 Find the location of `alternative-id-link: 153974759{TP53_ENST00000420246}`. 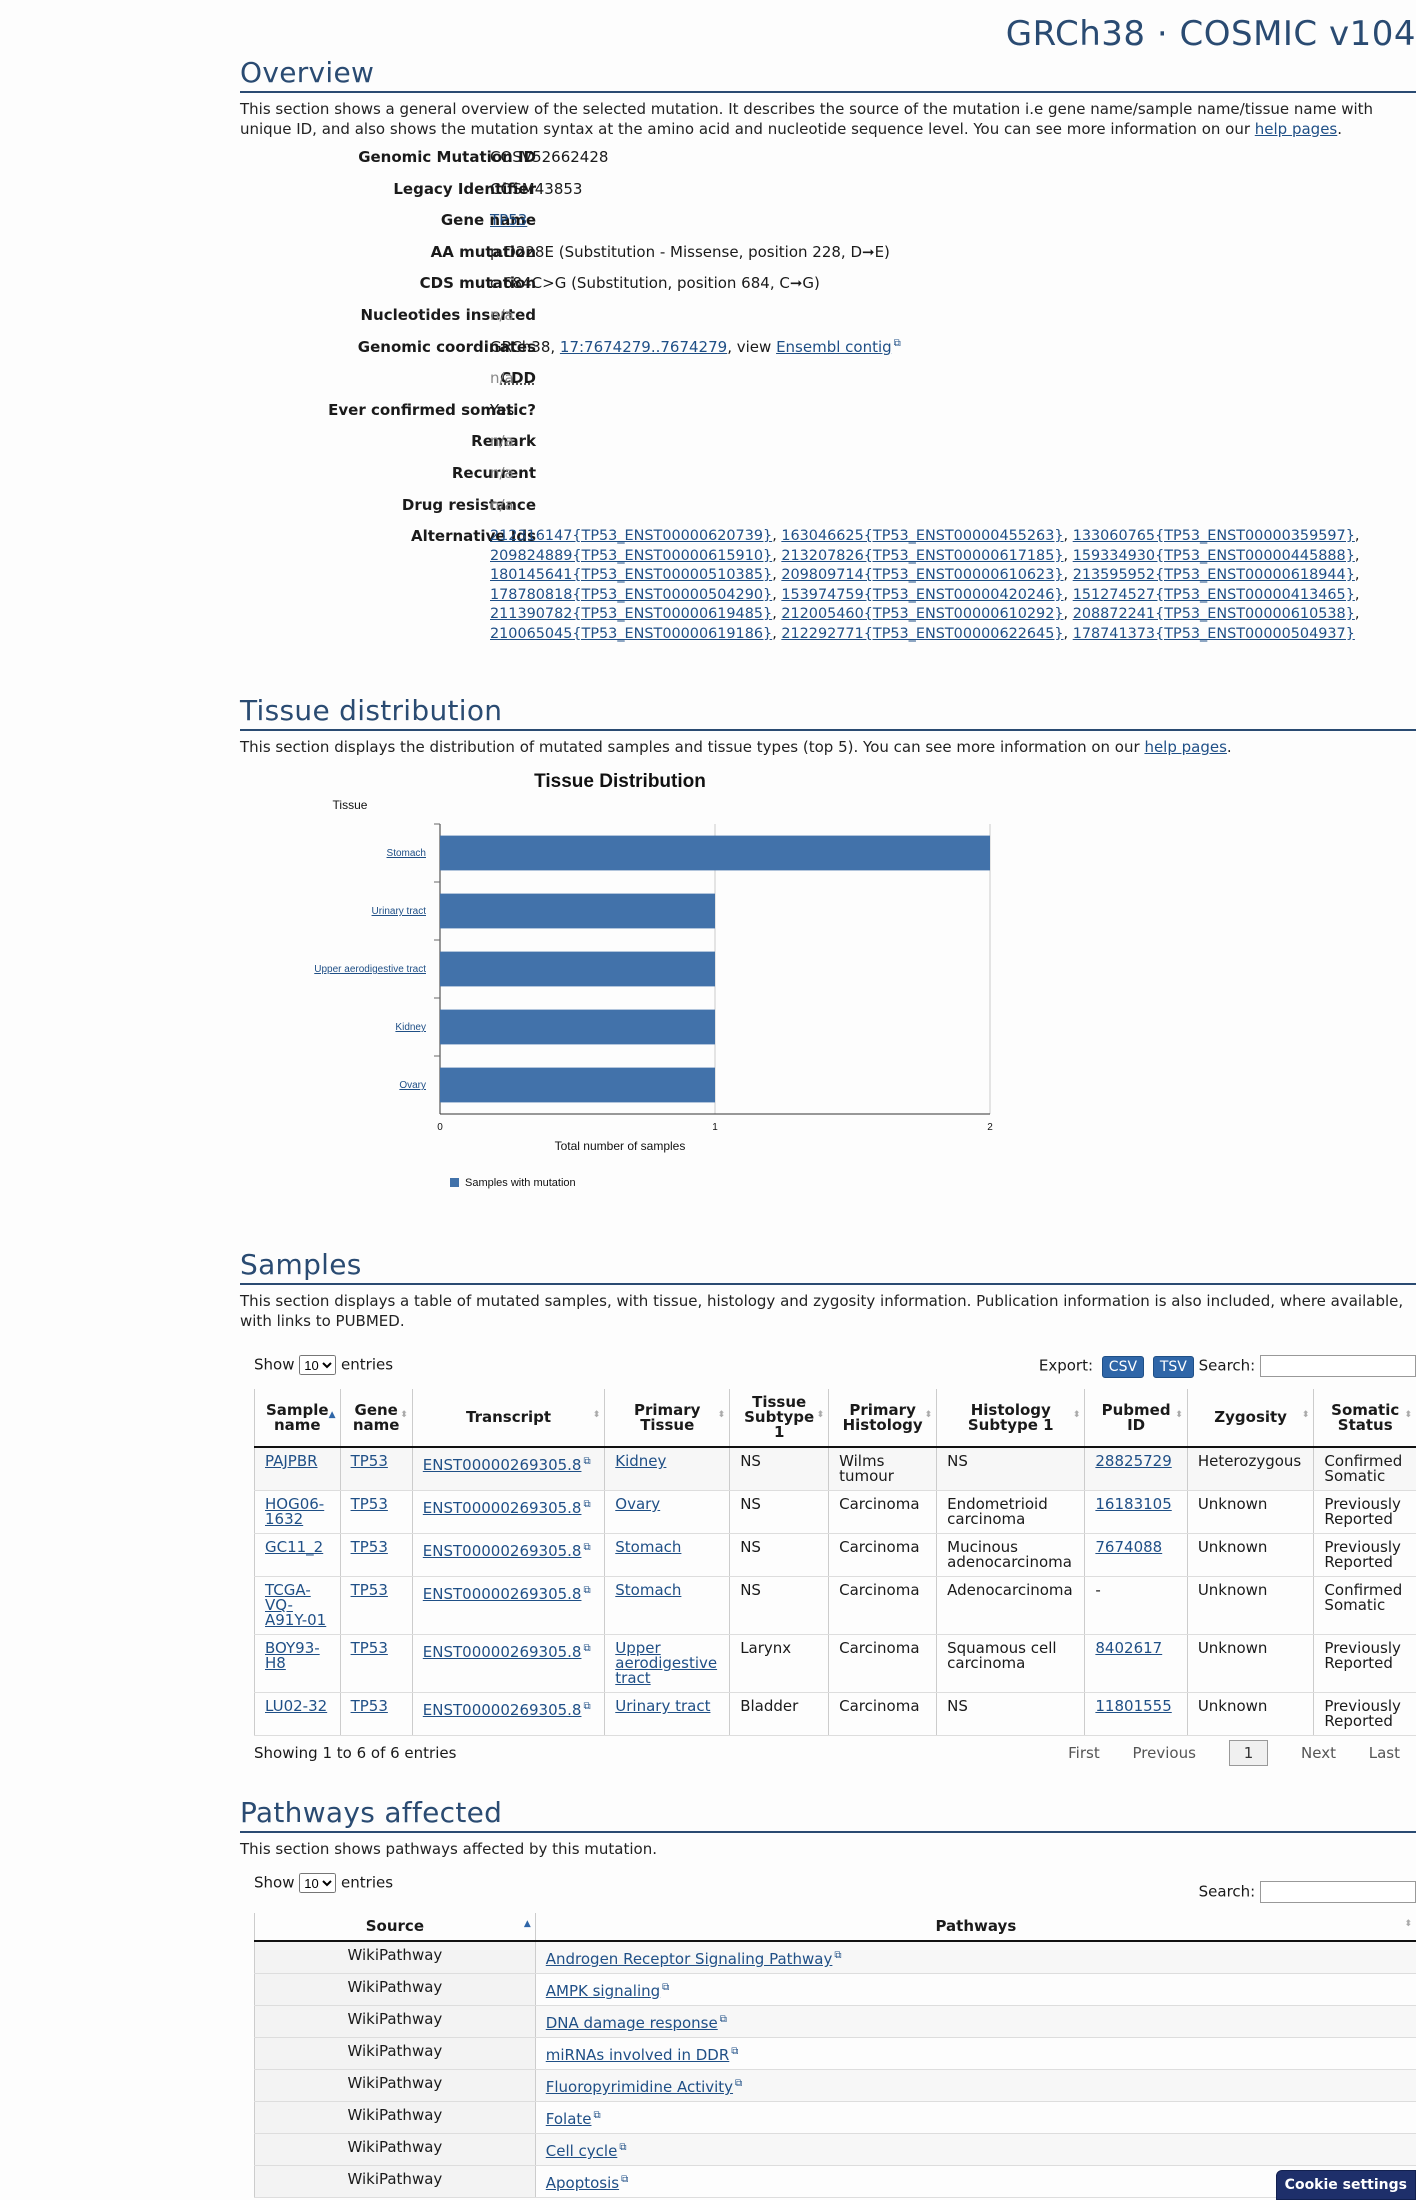

alternative-id-link: 153974759{TP53_ENST00000420246} is located at coordinates (922, 594).